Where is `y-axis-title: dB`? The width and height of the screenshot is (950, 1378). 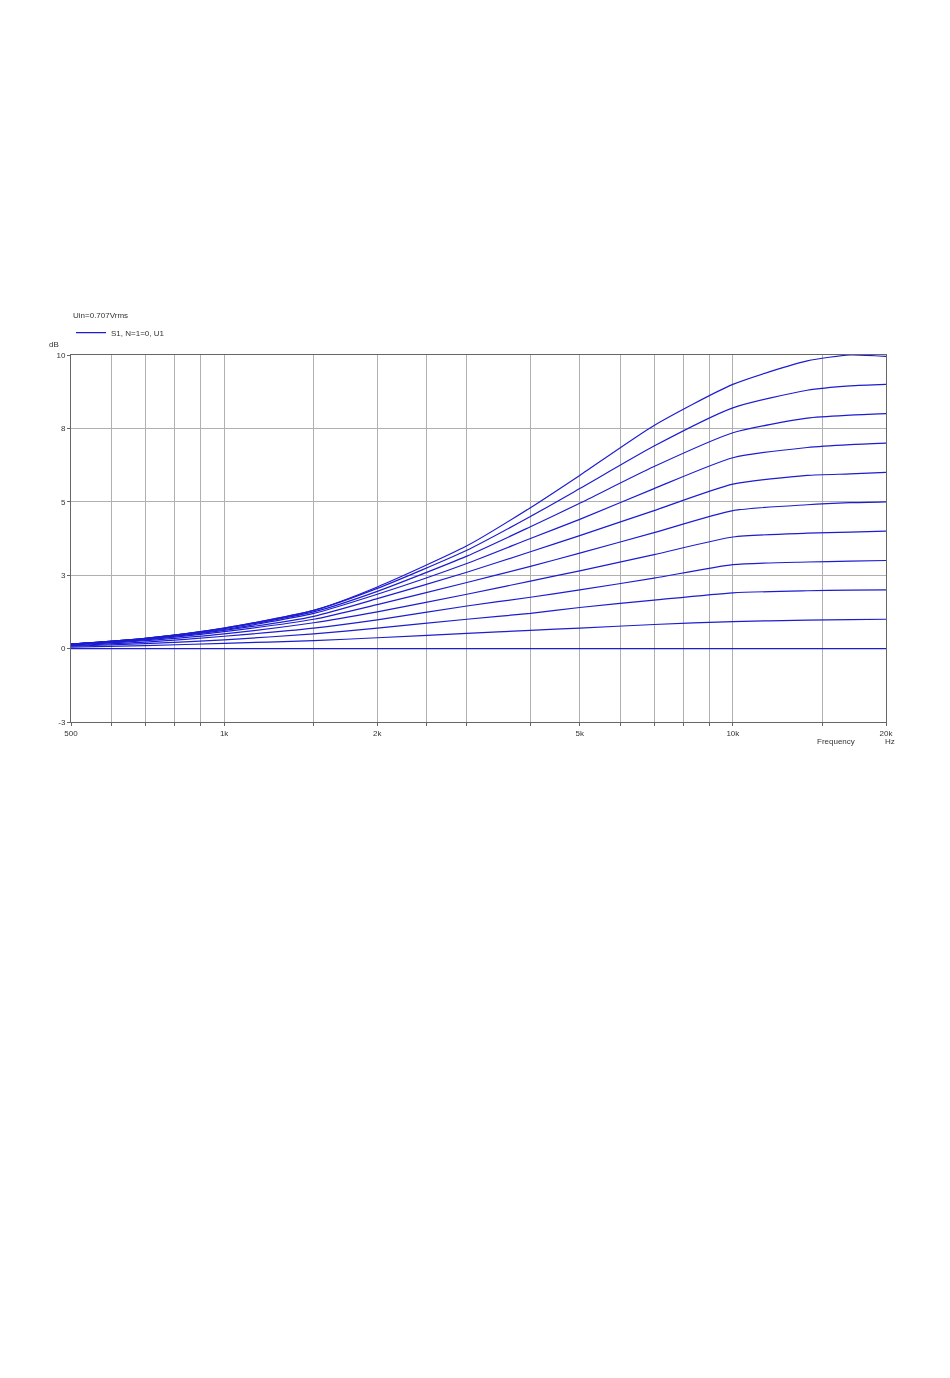 y-axis-title: dB is located at coordinates (54, 344).